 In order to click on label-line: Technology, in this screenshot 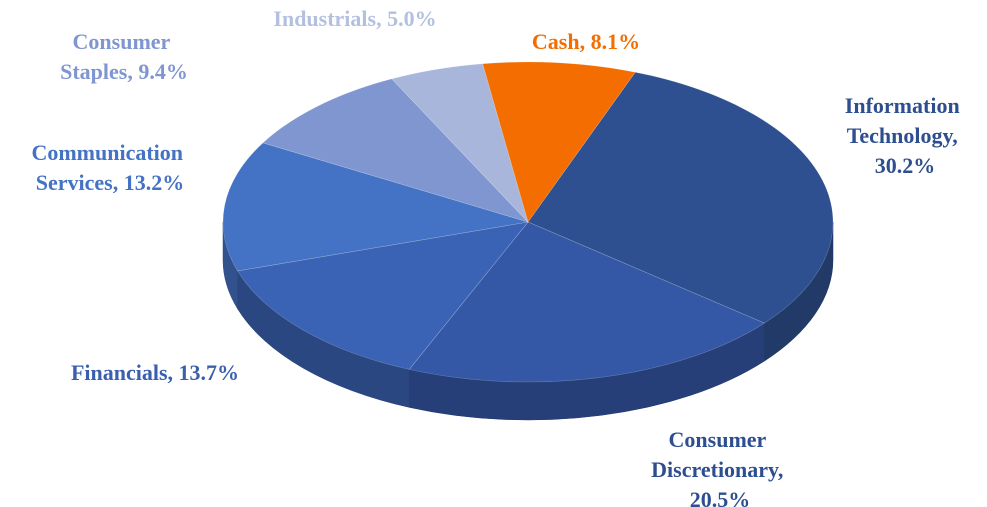, I will do `click(905, 135)`.